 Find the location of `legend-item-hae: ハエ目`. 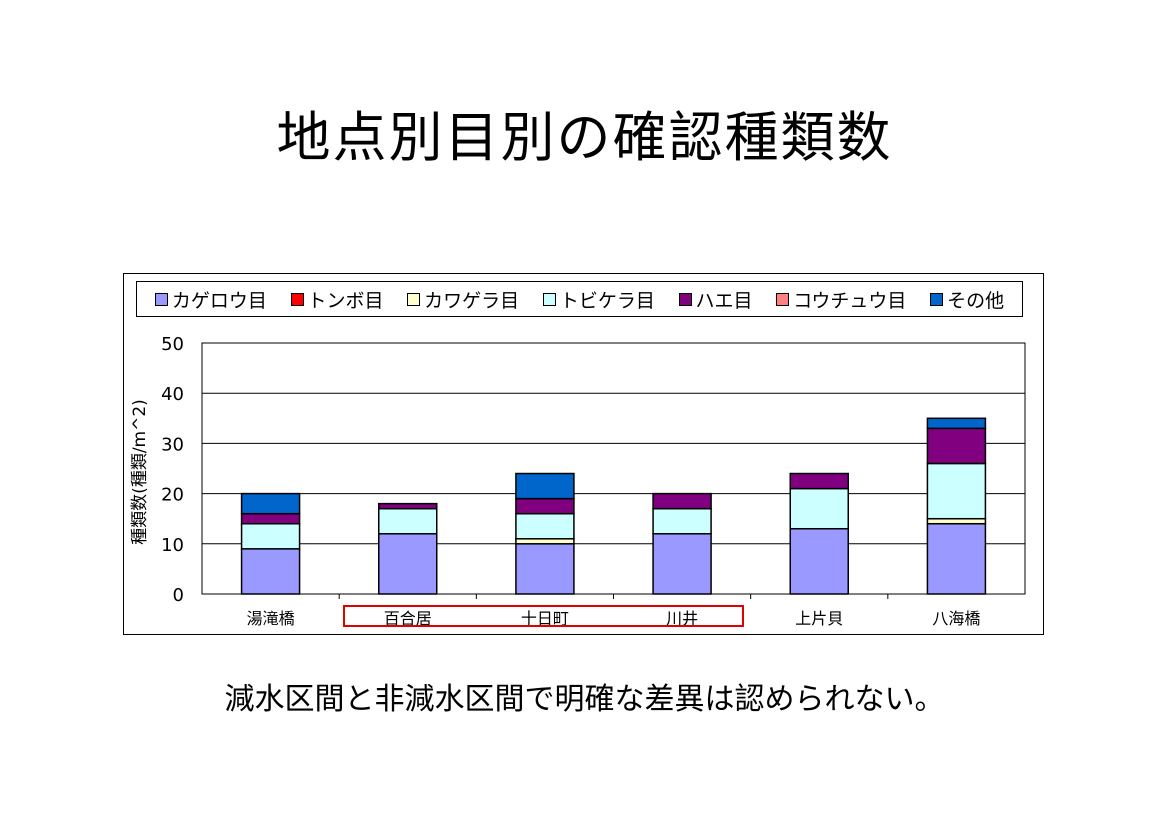

legend-item-hae: ハエ目 is located at coordinates (715, 299).